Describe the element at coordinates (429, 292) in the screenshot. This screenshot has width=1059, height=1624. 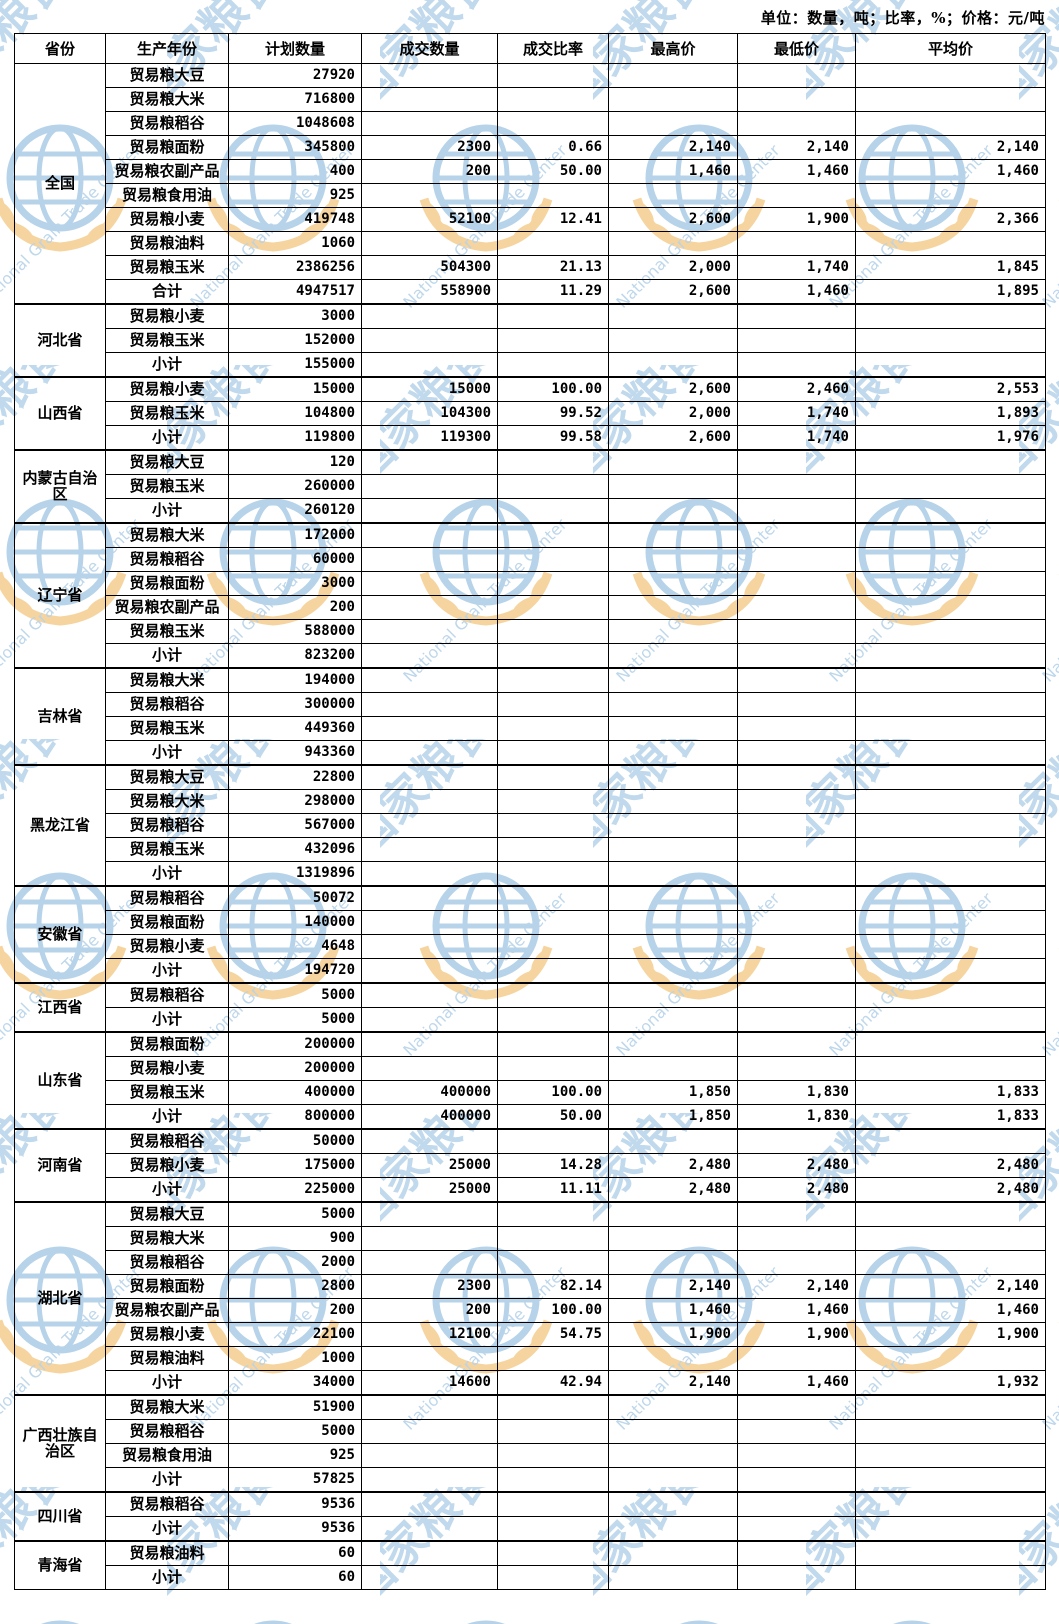
I see `cell-deal: 558900` at that location.